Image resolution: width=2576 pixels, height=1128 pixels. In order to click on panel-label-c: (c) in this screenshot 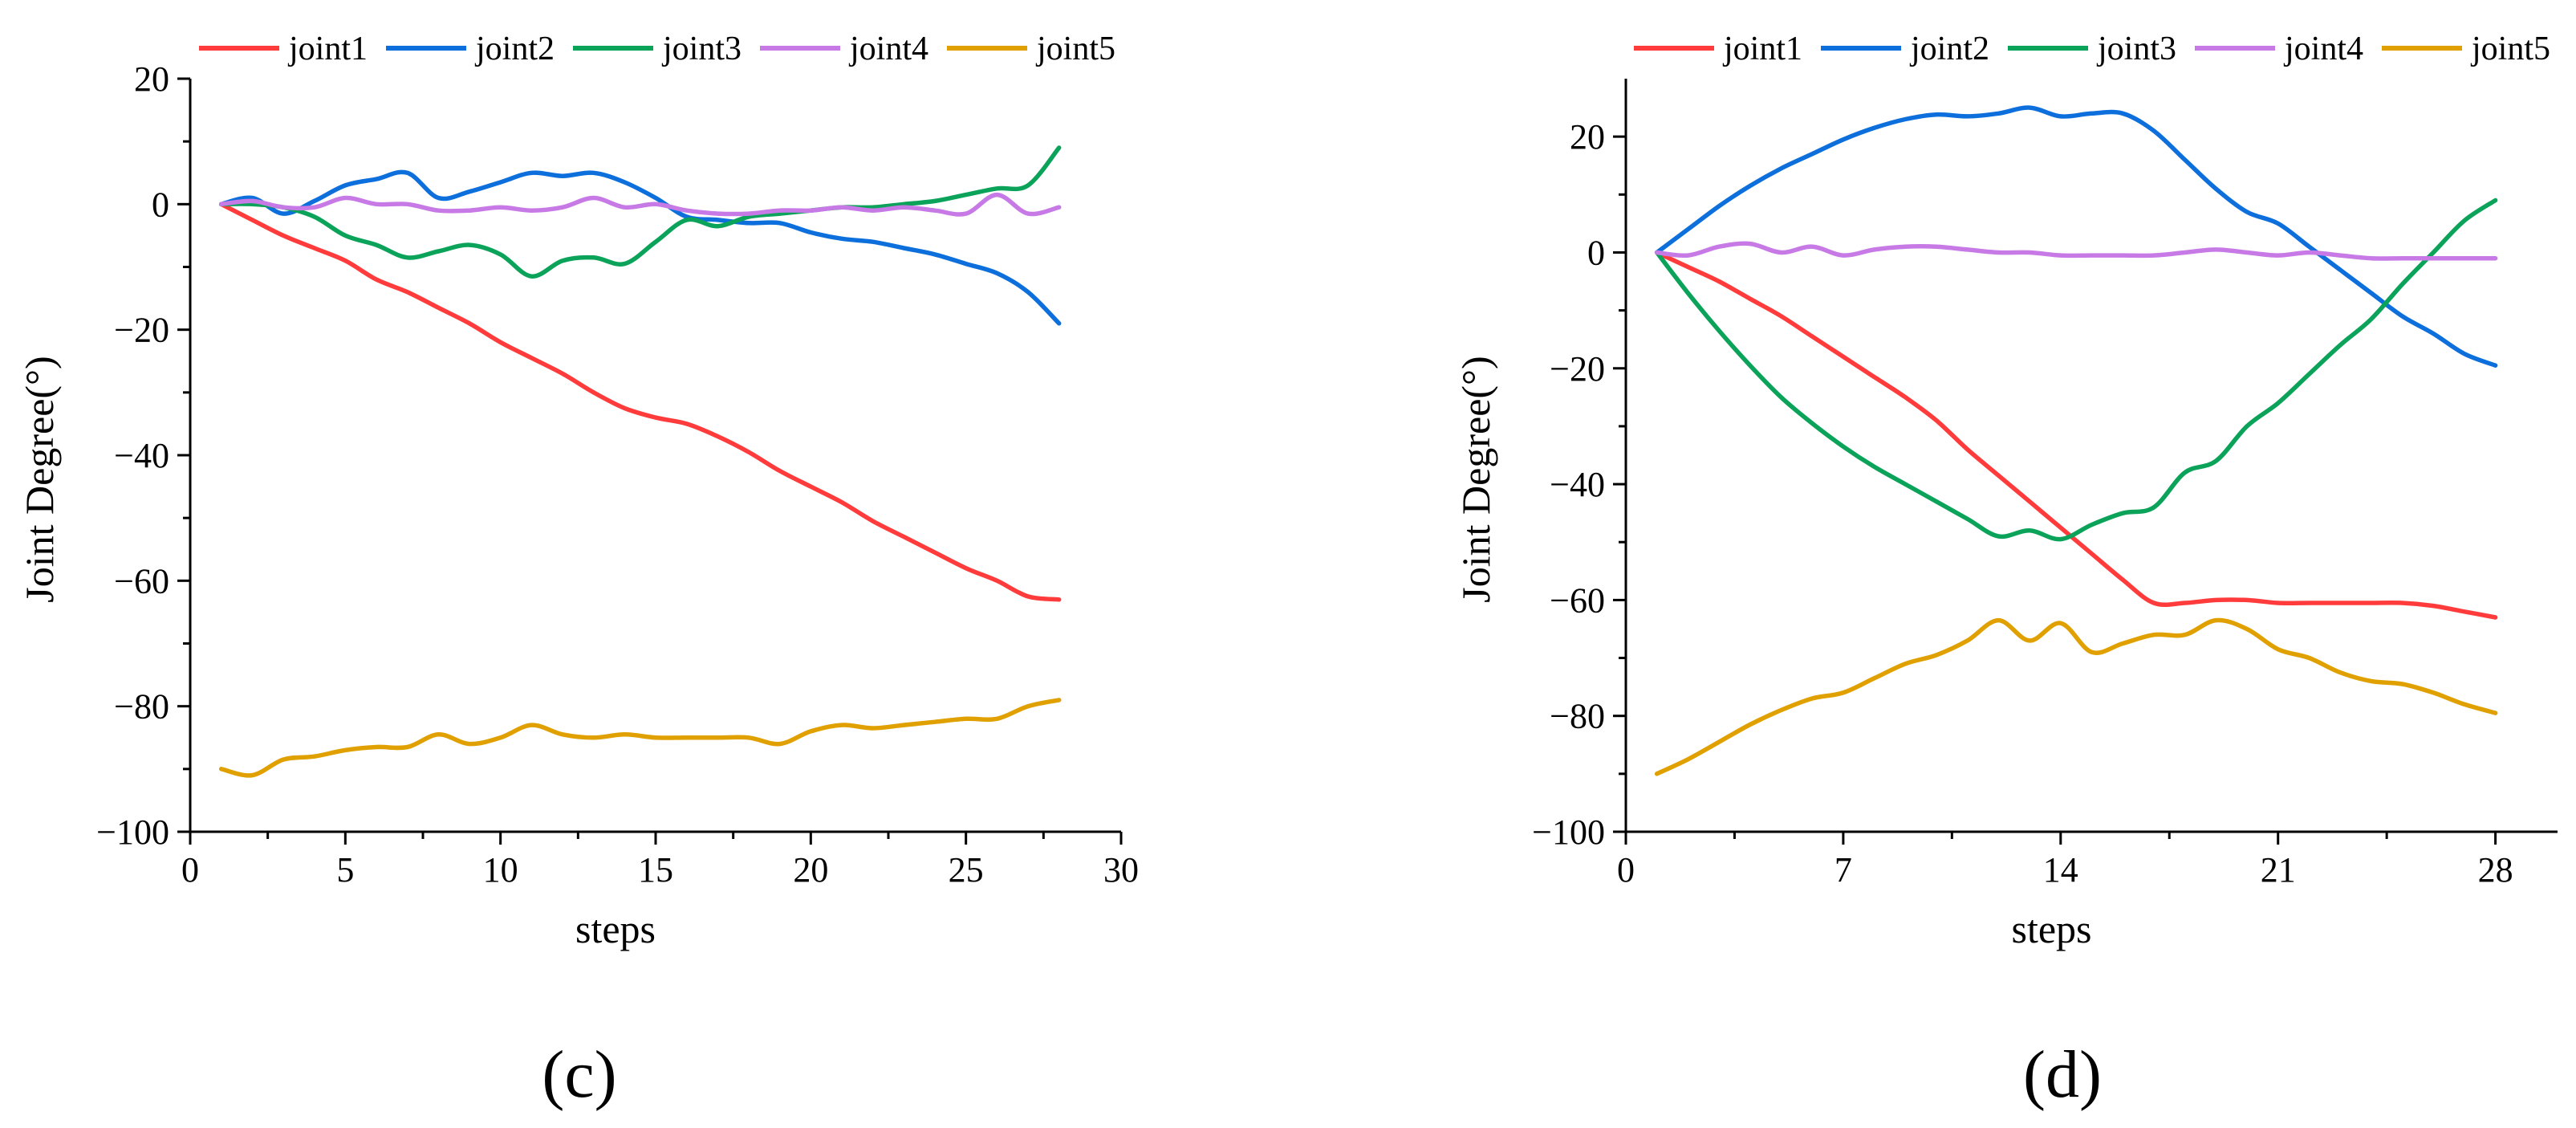, I will do `click(579, 1074)`.